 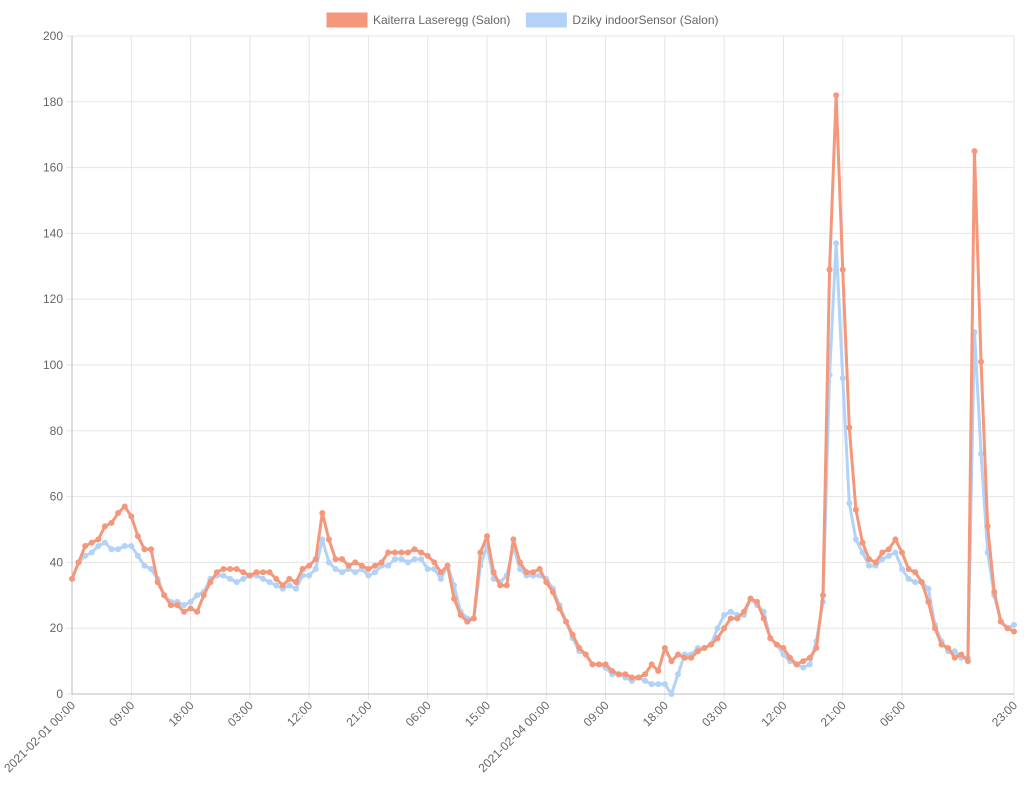 I want to click on x-tick-label: 21:00, so click(x=358, y=713).